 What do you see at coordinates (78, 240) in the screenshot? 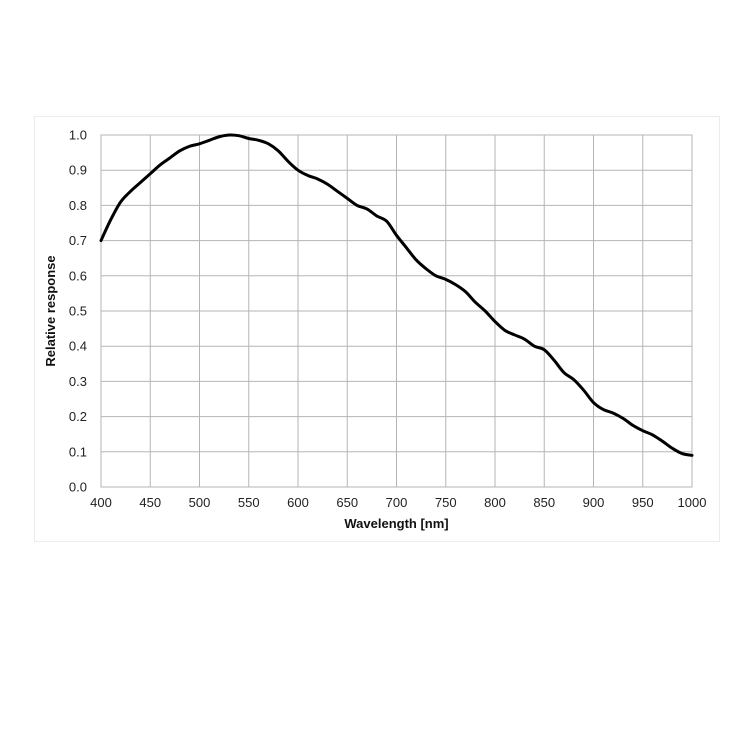
I see `y-tick-label: 0.7` at bounding box center [78, 240].